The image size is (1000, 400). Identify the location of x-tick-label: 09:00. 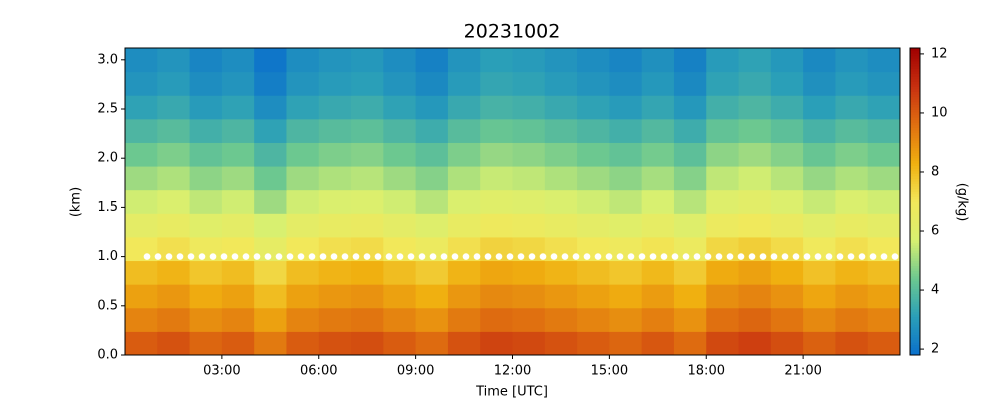
(415, 371).